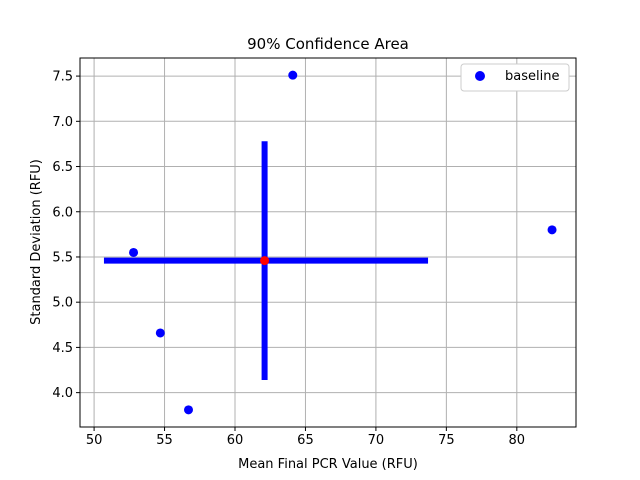 The image size is (640, 480). I want to click on y-tick-label: 4.0, so click(62, 393).